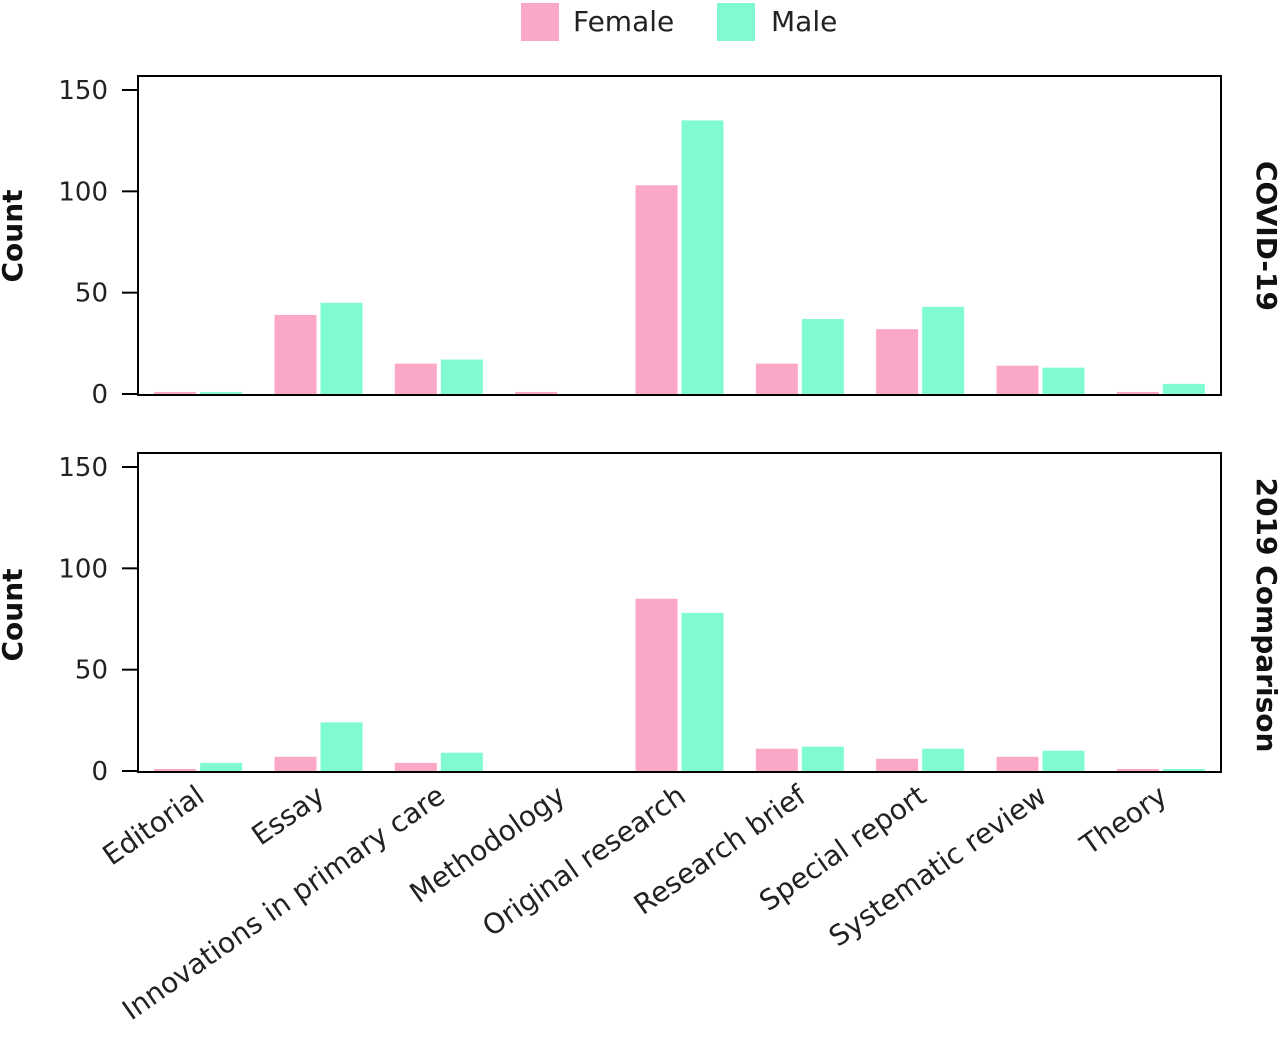 Image resolution: width=1280 pixels, height=1054 pixels. What do you see at coordinates (14, 614) in the screenshot?
I see `y-axis-title-2019-comparison: Count` at bounding box center [14, 614].